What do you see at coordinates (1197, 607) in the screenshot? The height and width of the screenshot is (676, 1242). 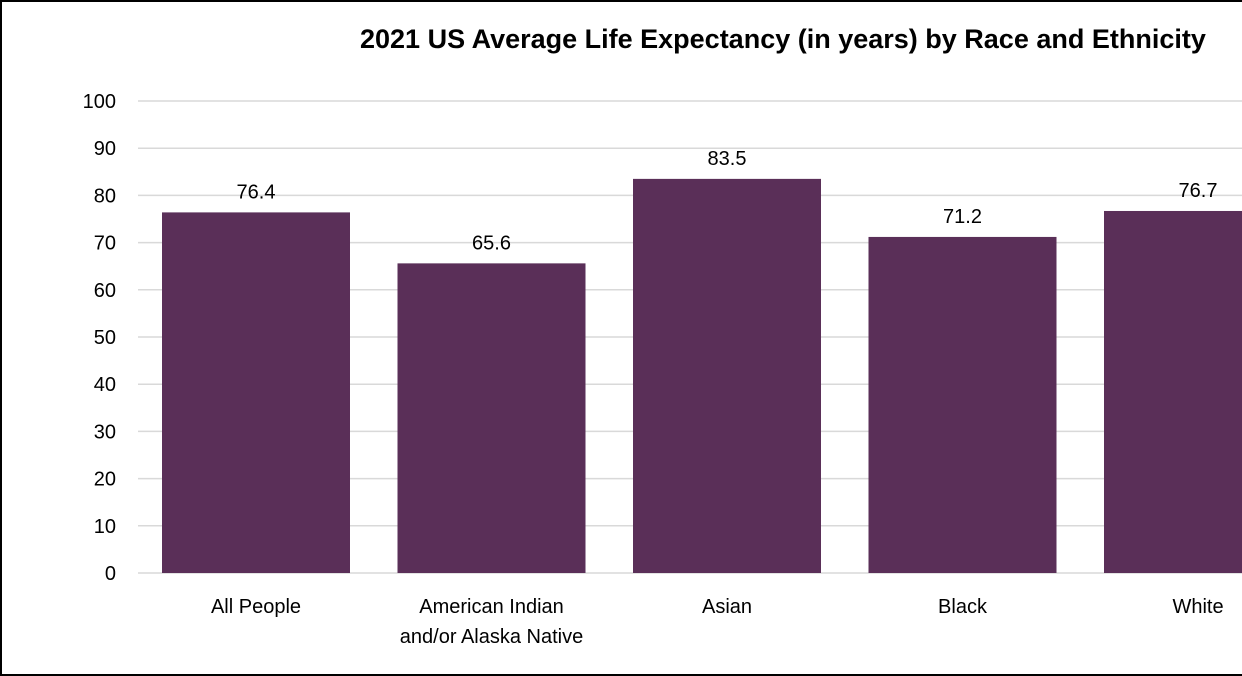 I see `x-category-label: White` at bounding box center [1197, 607].